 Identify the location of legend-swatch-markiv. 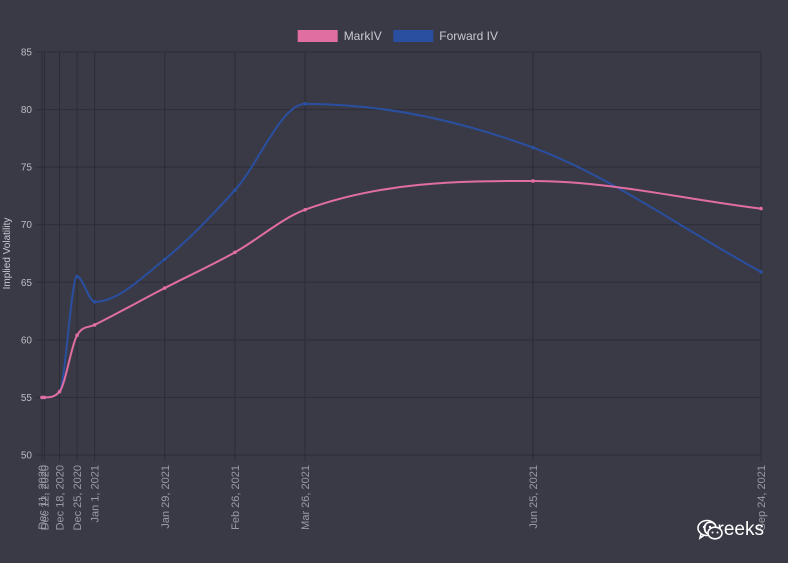
(317, 36).